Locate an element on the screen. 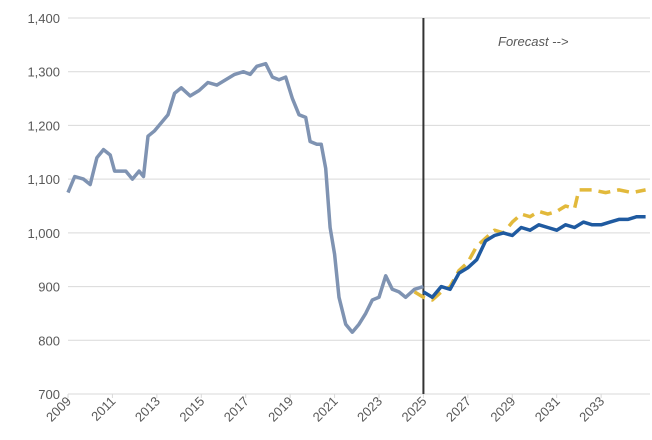  x-tick-label: 2029 is located at coordinates (502, 409).